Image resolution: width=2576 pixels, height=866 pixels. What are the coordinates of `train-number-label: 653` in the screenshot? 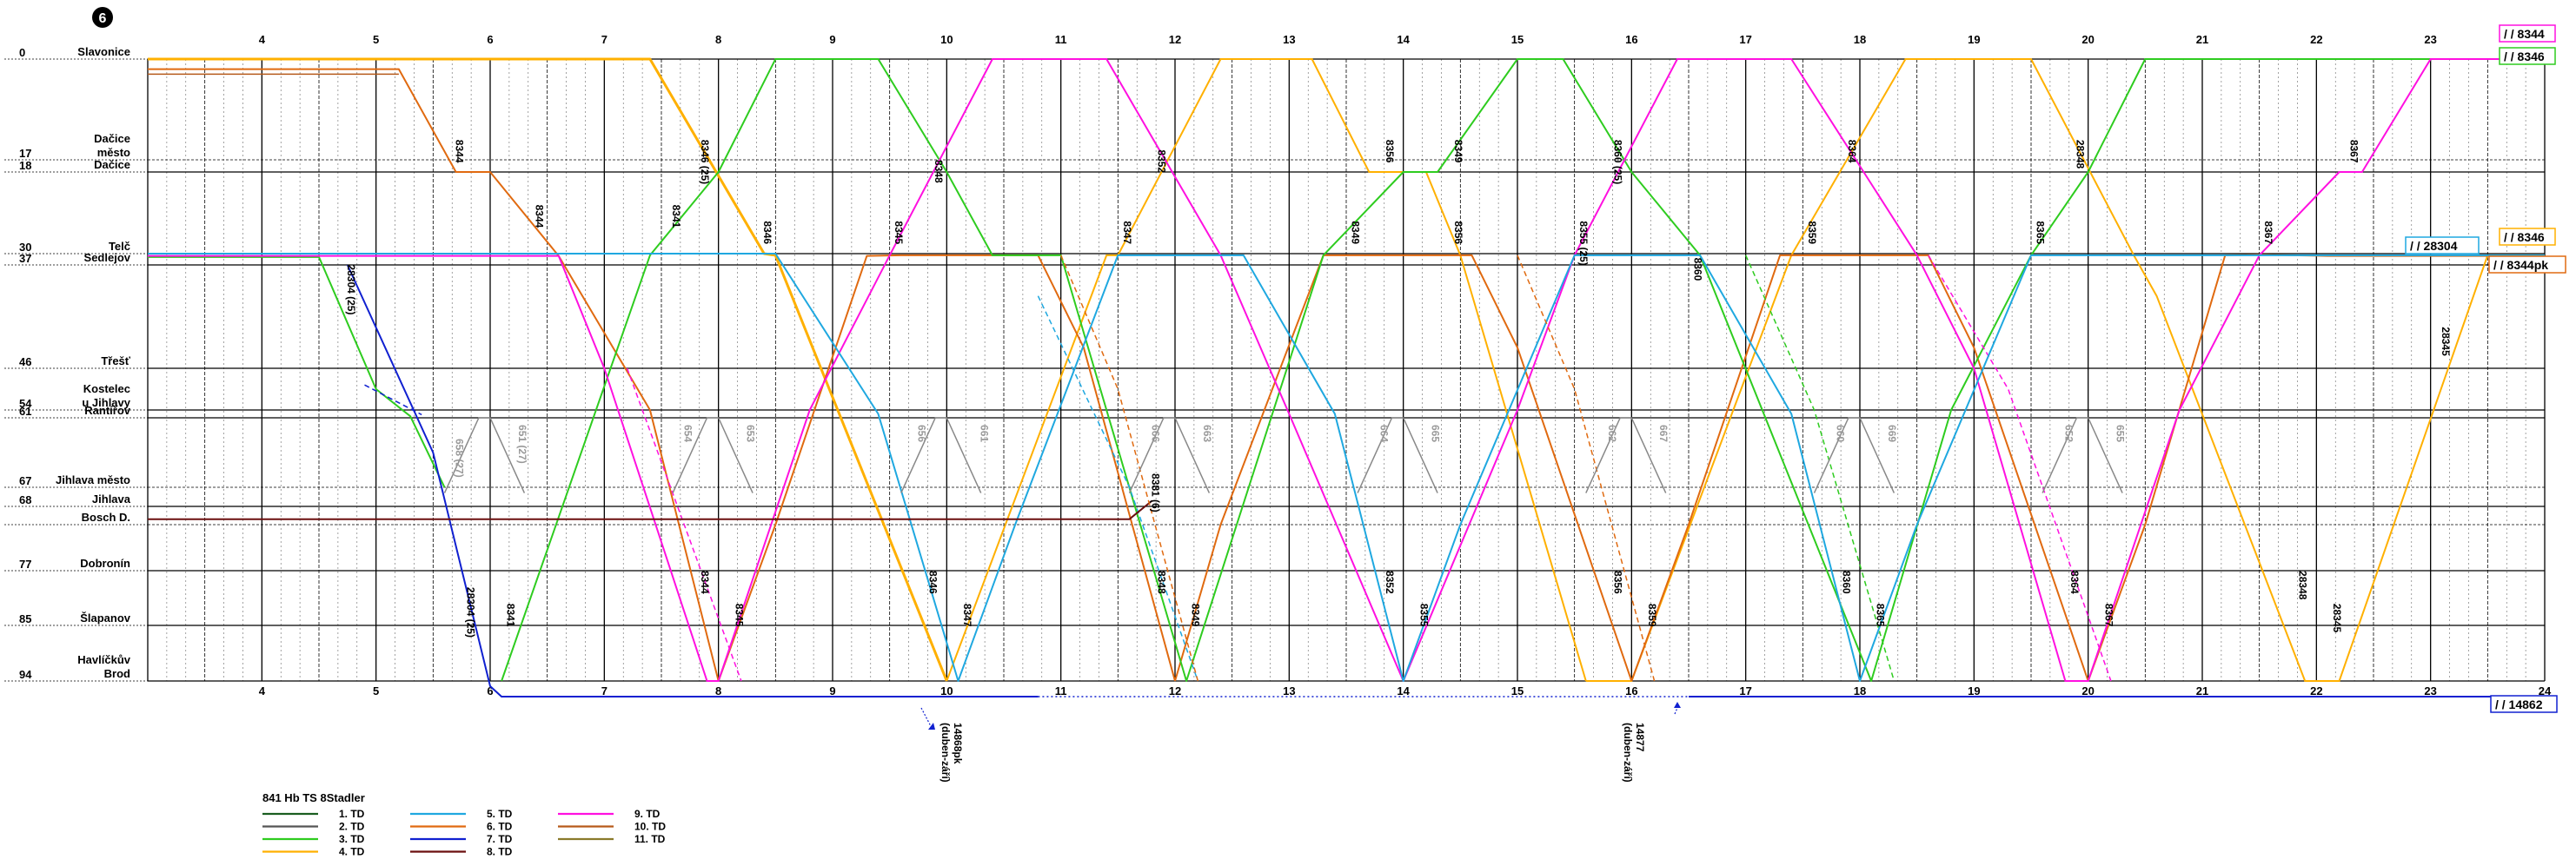 It's located at (751, 433).